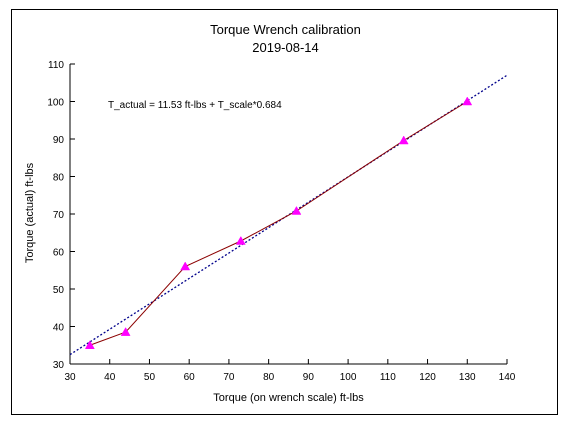 The height and width of the screenshot is (435, 571). What do you see at coordinates (30, 213) in the screenshot?
I see `y-axis-label: Torque (actual) ft-lbs` at bounding box center [30, 213].